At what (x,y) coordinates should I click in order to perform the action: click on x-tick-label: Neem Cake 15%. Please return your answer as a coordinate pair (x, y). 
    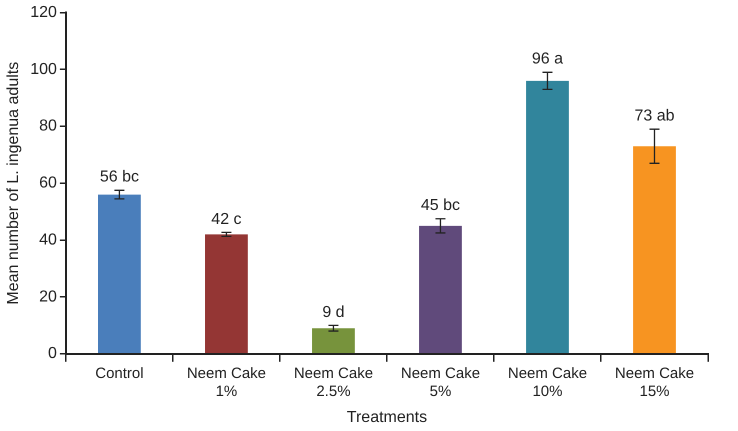
    Looking at the image, I should click on (654, 382).